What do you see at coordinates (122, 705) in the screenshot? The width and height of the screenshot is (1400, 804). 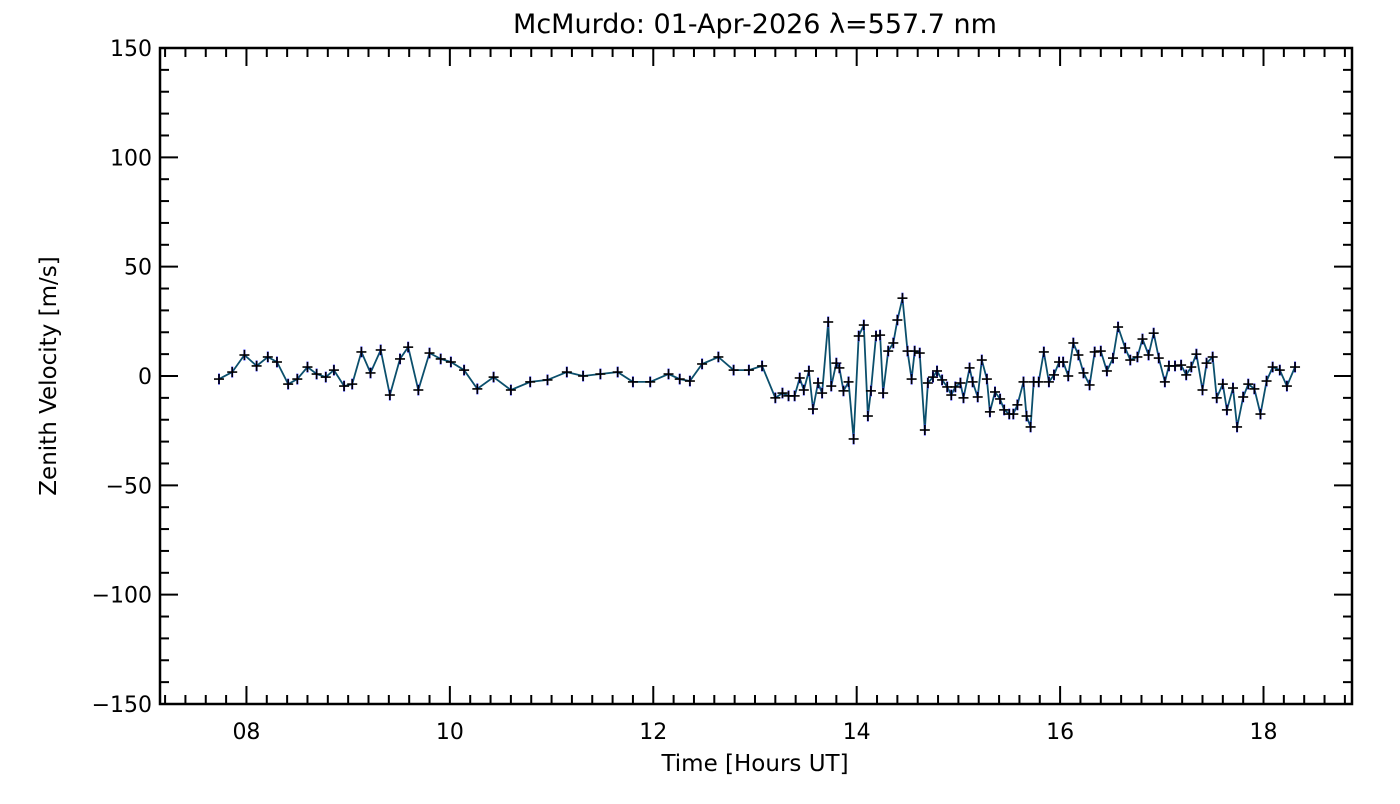 I see `y-tick-label: −150` at bounding box center [122, 705].